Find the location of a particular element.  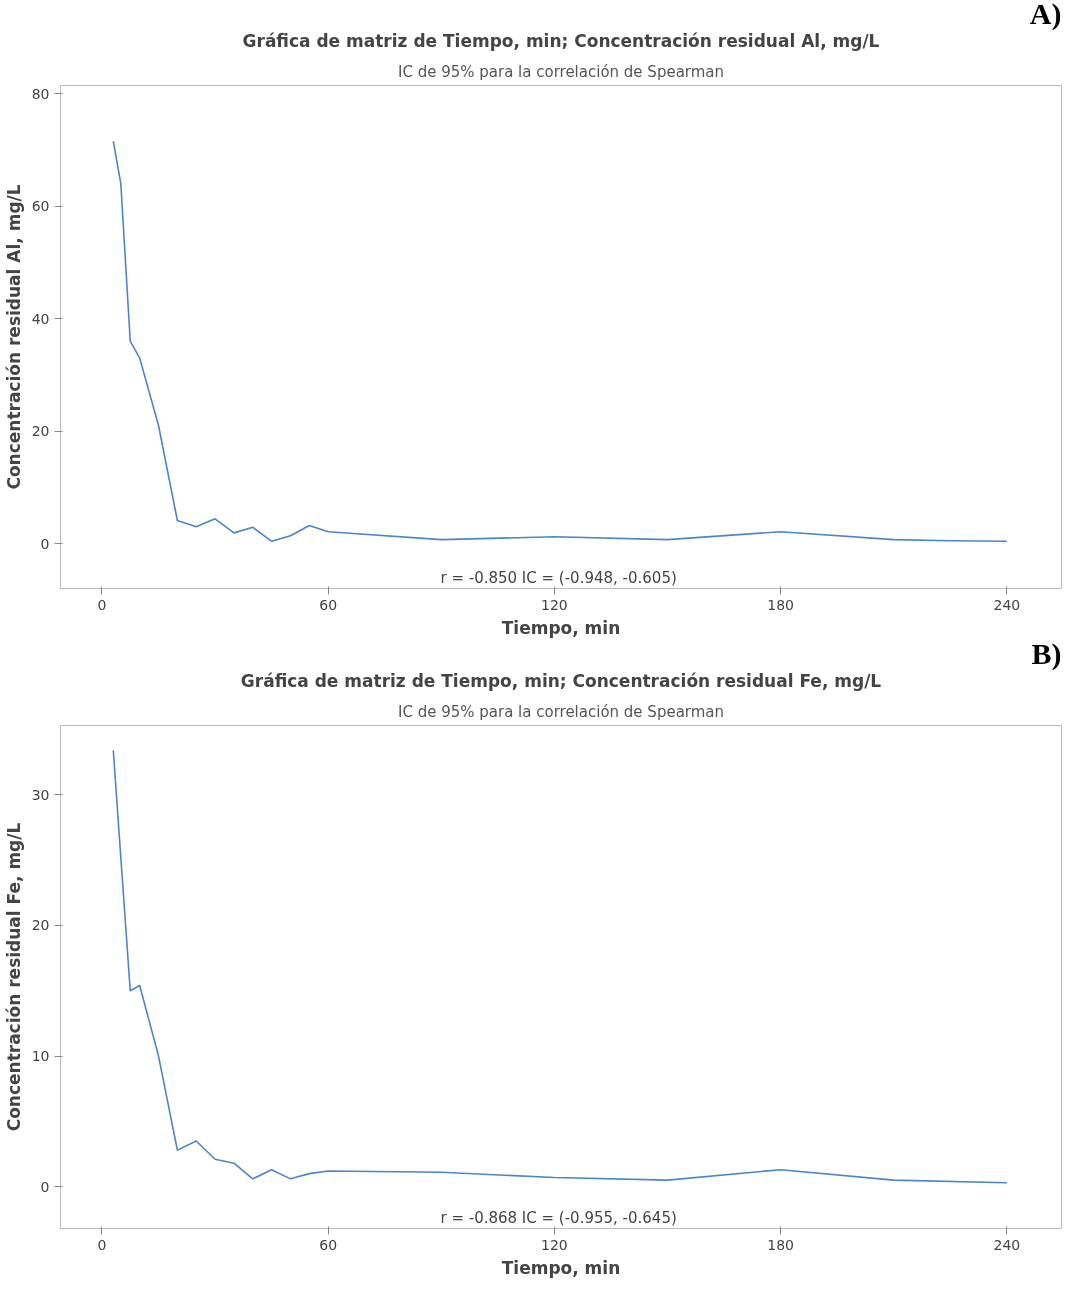

y-tick-label: 80 is located at coordinates (40, 93).